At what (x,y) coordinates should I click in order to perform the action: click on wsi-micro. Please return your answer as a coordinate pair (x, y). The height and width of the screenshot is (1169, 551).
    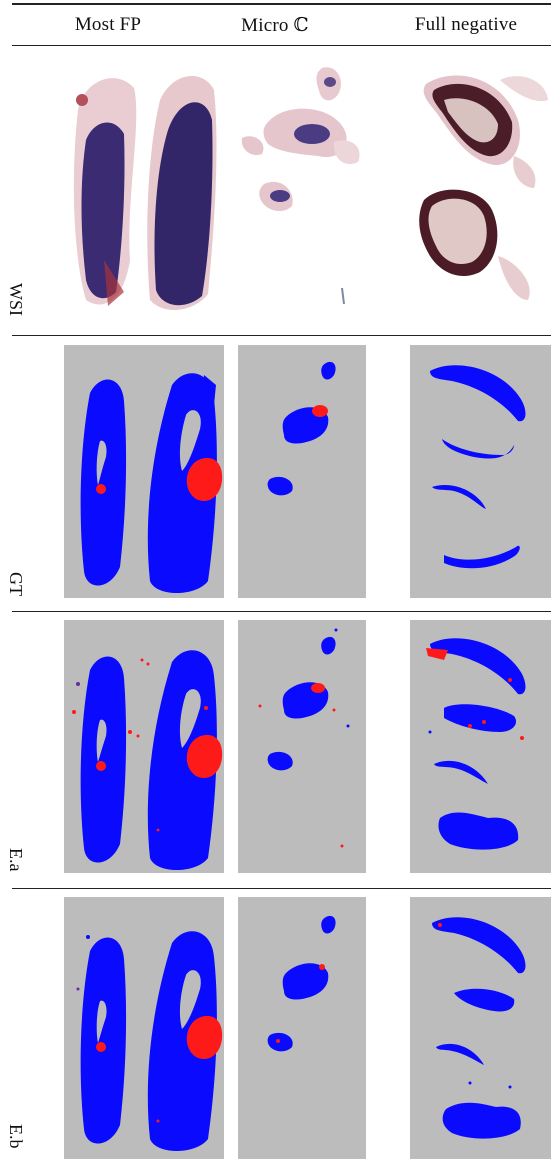
    Looking at the image, I should click on (302, 185).